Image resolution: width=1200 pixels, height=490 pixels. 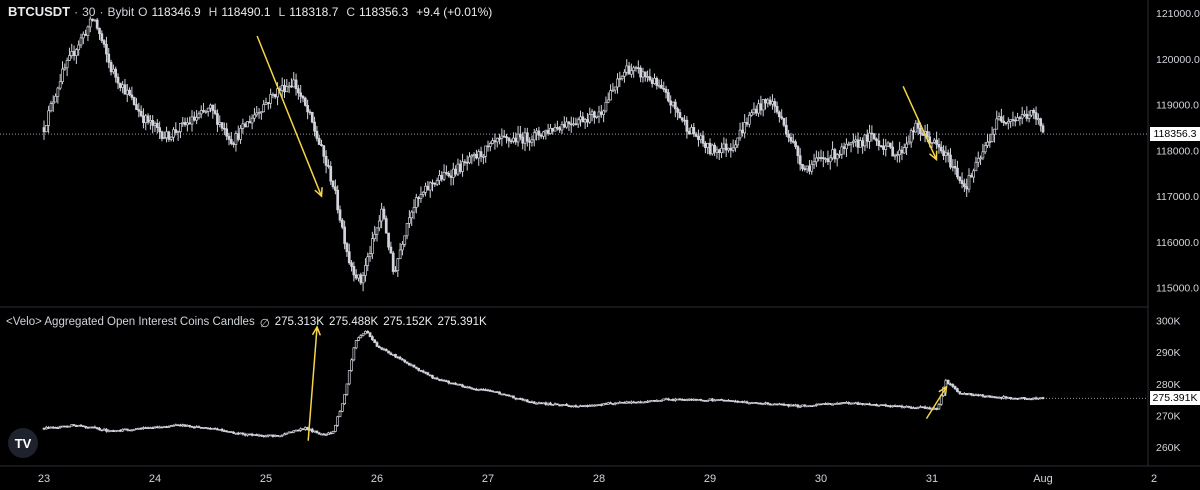 What do you see at coordinates (377, 479) in the screenshot?
I see `time-tick-label: 26` at bounding box center [377, 479].